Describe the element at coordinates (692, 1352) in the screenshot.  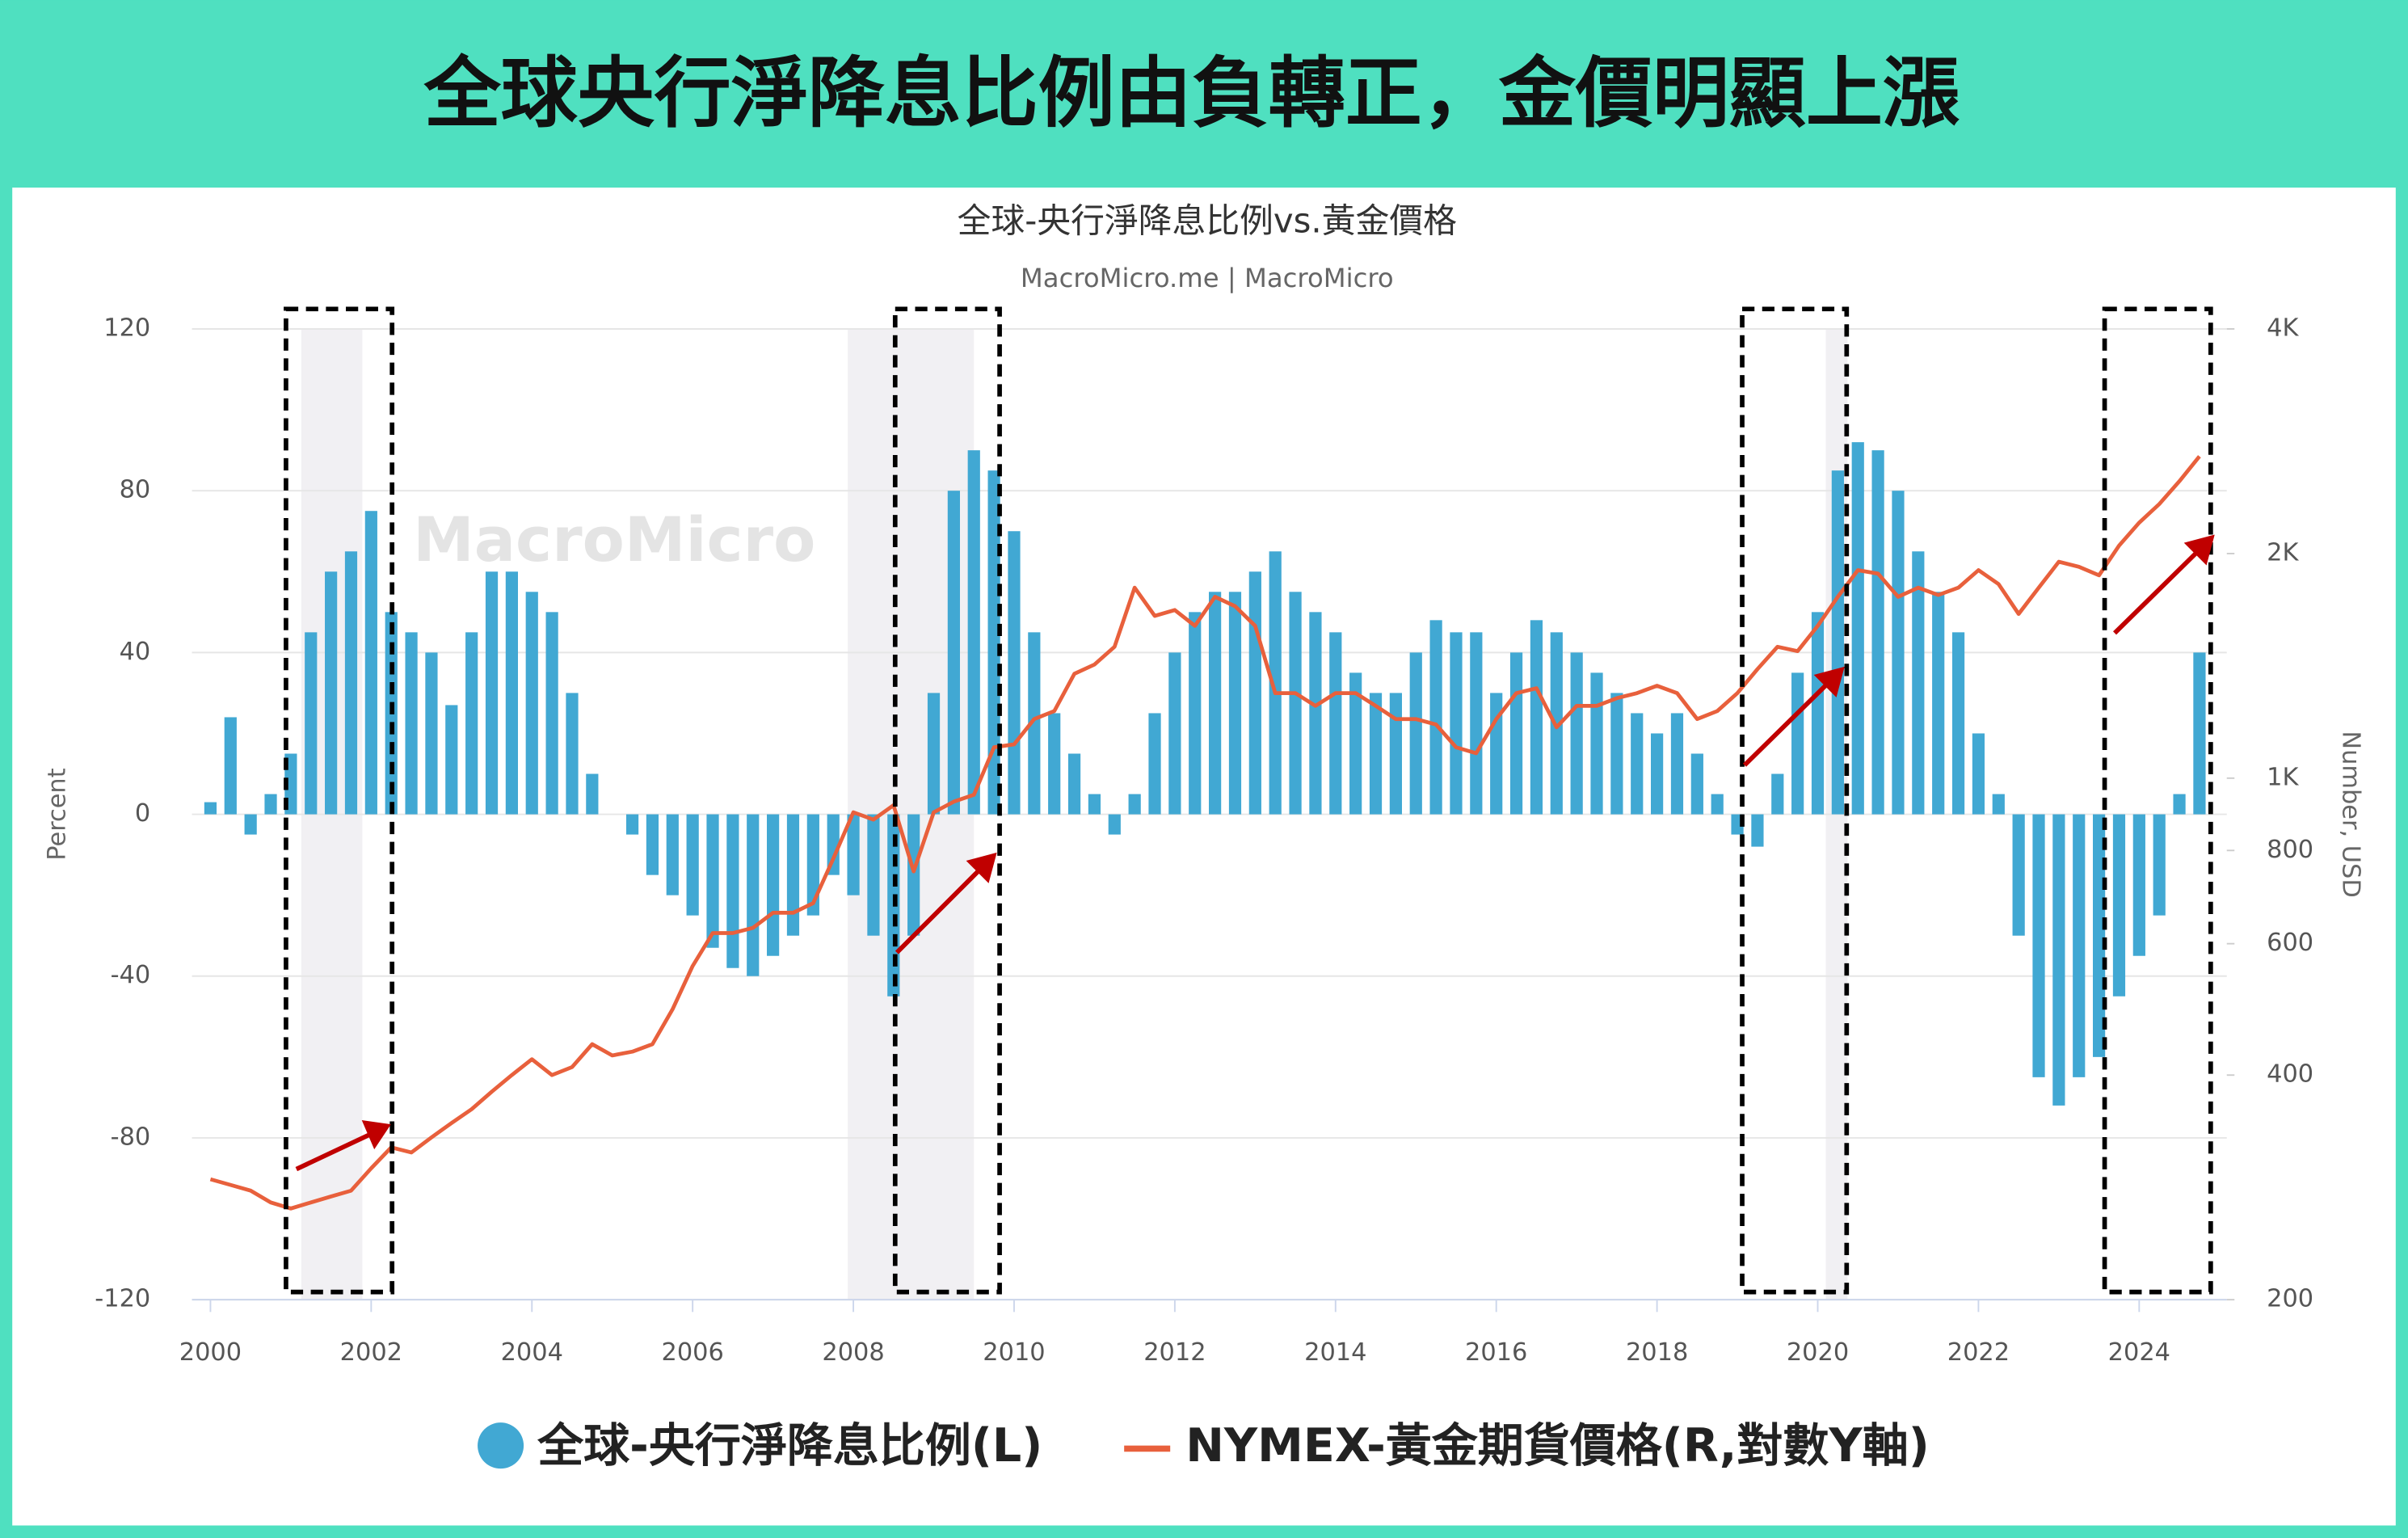
I see `x-tick-label: 2006` at that location.